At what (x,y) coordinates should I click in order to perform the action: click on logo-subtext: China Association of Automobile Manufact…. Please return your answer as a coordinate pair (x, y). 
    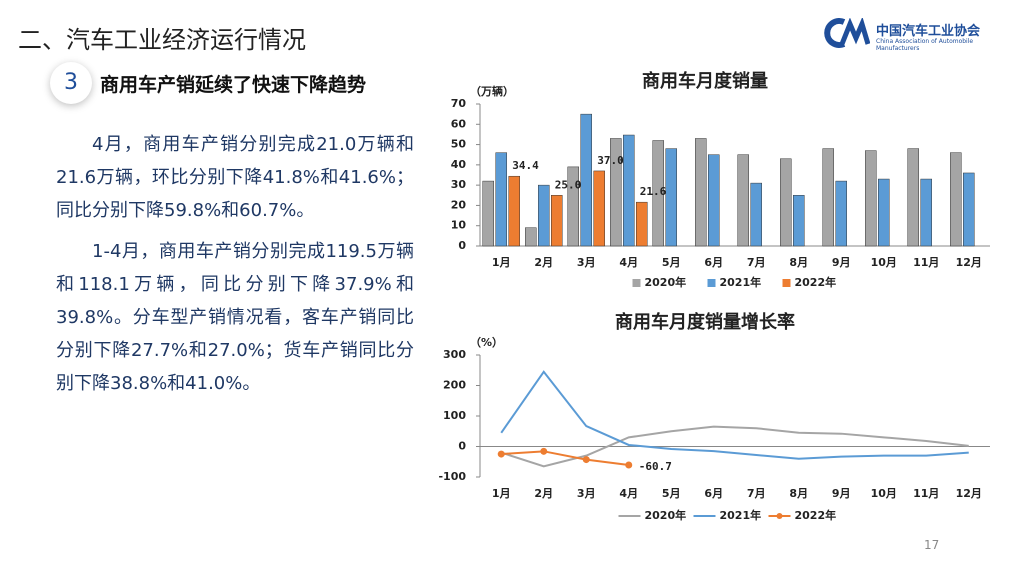
    Looking at the image, I should click on (925, 45).